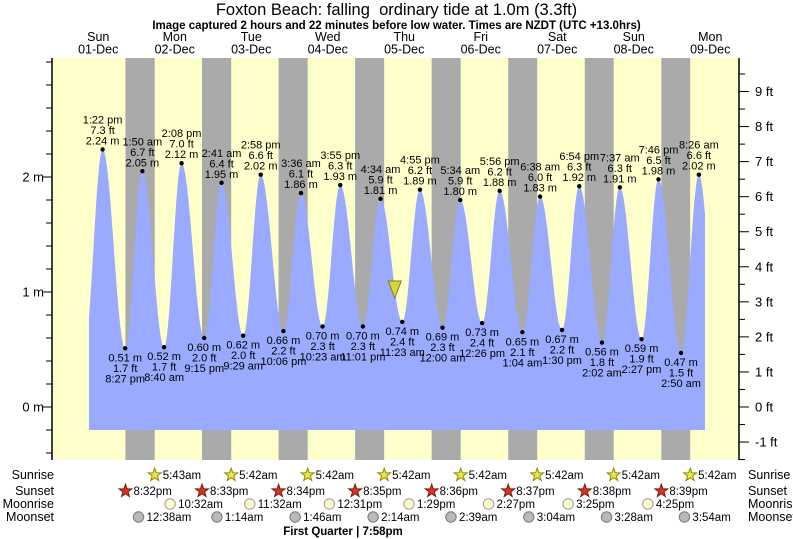  I want to click on sunrise-row-label-left: Sunrise, so click(33, 475).